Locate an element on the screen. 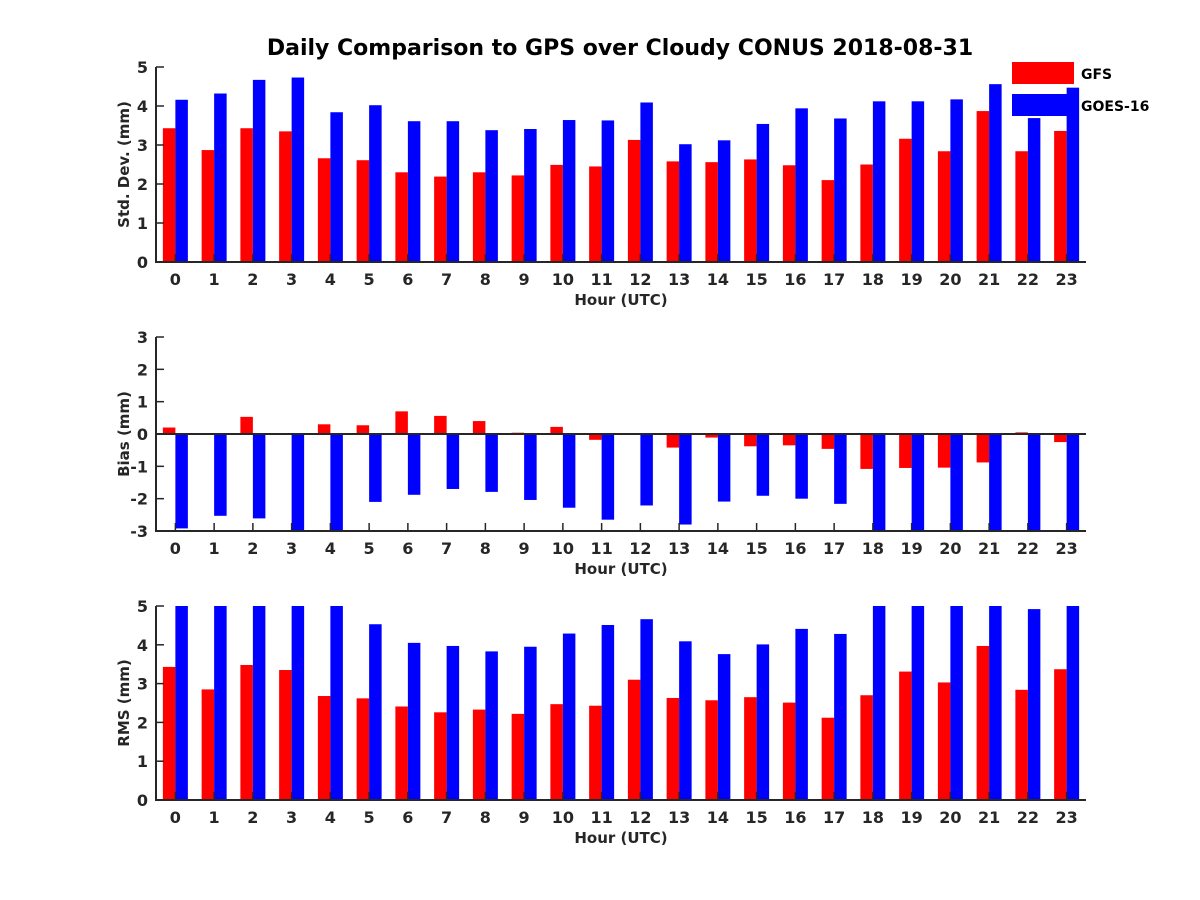 This screenshot has height=900, width=1200. legend-label-goes16: GOES-16 is located at coordinates (1115, 107).